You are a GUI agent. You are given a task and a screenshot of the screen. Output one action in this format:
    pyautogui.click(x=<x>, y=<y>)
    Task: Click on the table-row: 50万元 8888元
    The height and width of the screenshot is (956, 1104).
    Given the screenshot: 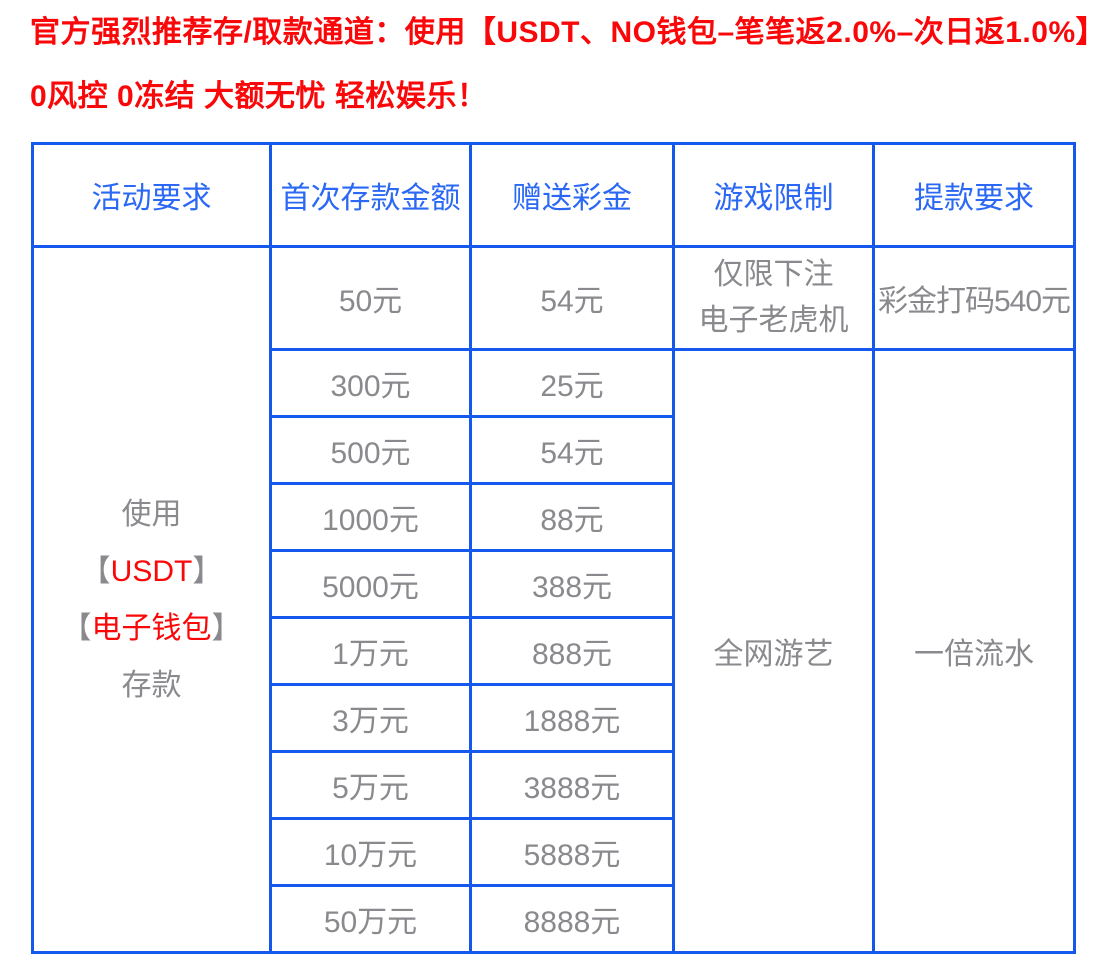 What is the action you would take?
    pyautogui.click(x=554, y=919)
    